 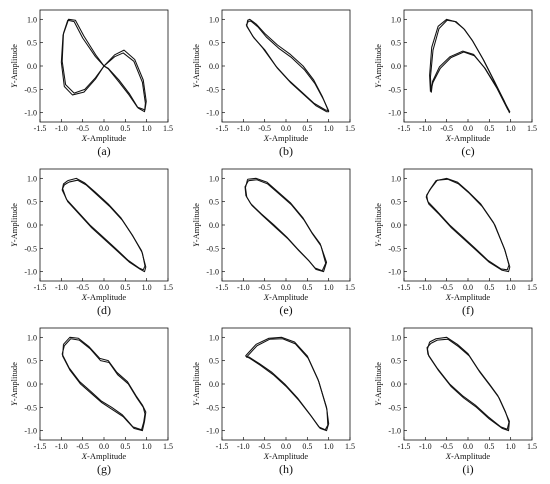 What do you see at coordinates (286, 151) in the screenshot?
I see `panel-label: (b)` at bounding box center [286, 151].